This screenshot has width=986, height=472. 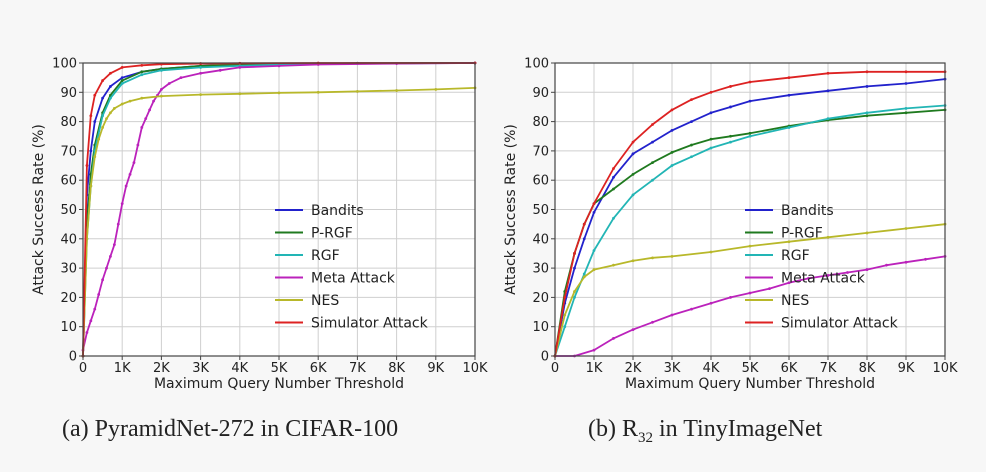 What do you see at coordinates (332, 234) in the screenshot?
I see `chart-a-legend-label-1: P-RGF` at bounding box center [332, 234].